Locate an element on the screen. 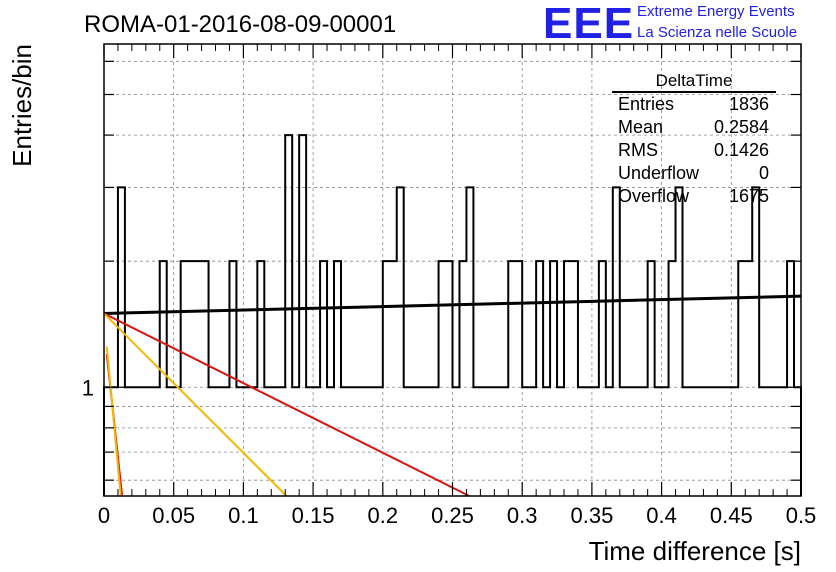 The height and width of the screenshot is (572, 836). y-tick-label: 1 is located at coordinates (88, 387).